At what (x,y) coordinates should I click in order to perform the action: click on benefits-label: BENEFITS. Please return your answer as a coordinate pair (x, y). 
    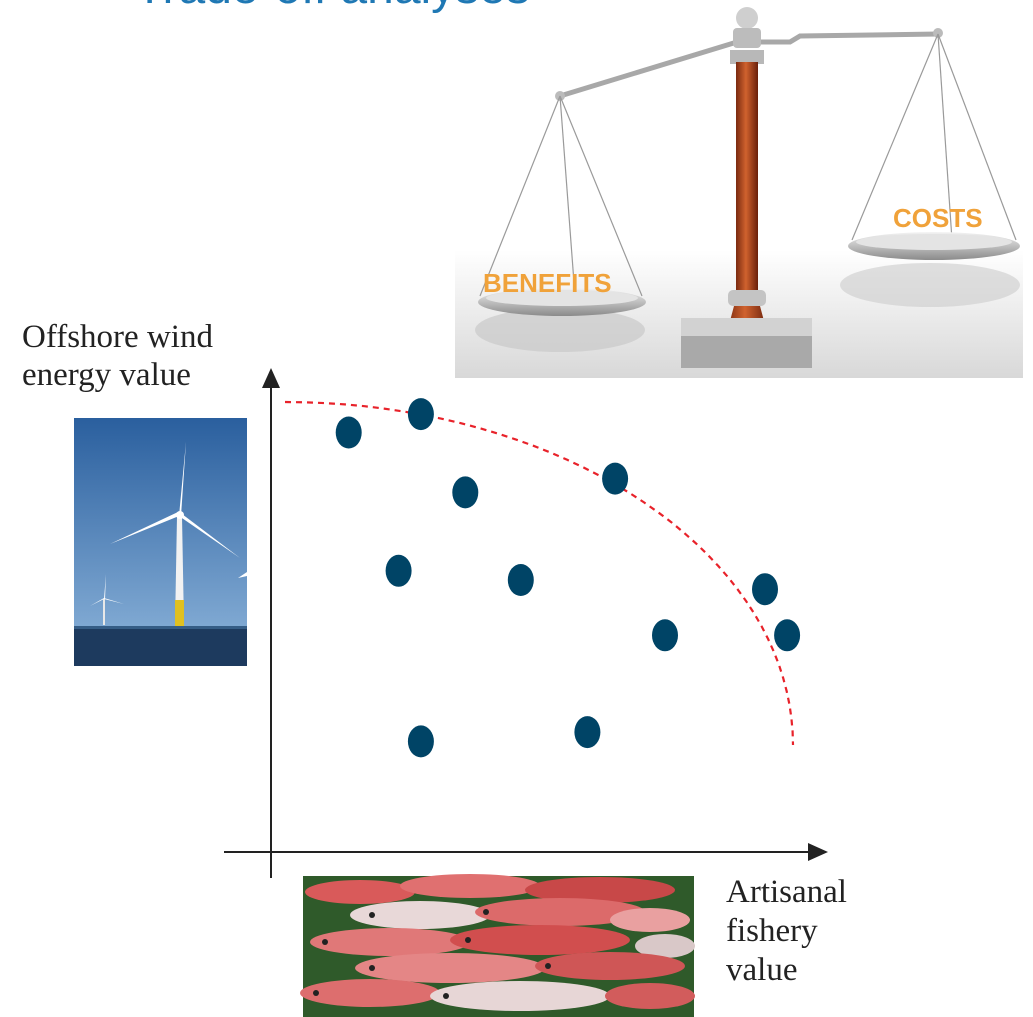
    Looking at the image, I should click on (547, 283).